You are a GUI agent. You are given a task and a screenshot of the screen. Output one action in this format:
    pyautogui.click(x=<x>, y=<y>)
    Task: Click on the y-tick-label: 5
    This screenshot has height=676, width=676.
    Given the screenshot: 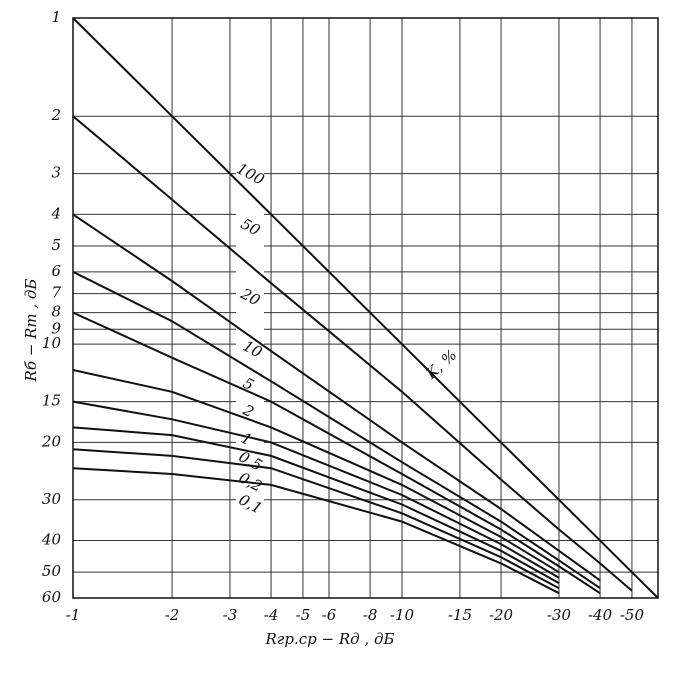 What is the action you would take?
    pyautogui.click(x=56, y=245)
    